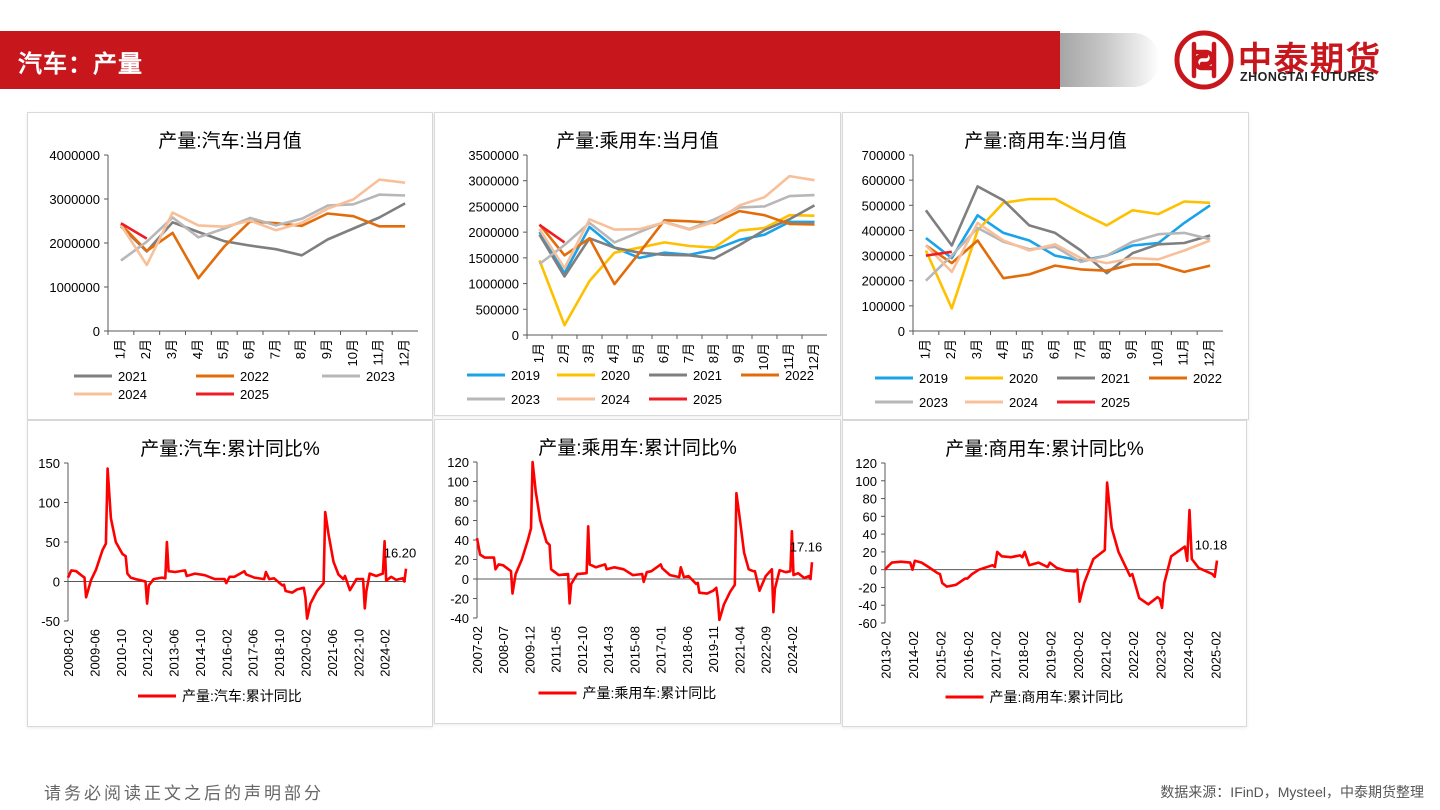 The height and width of the screenshot is (810, 1440). I want to click on y-tick-label: 20, so click(870, 552).